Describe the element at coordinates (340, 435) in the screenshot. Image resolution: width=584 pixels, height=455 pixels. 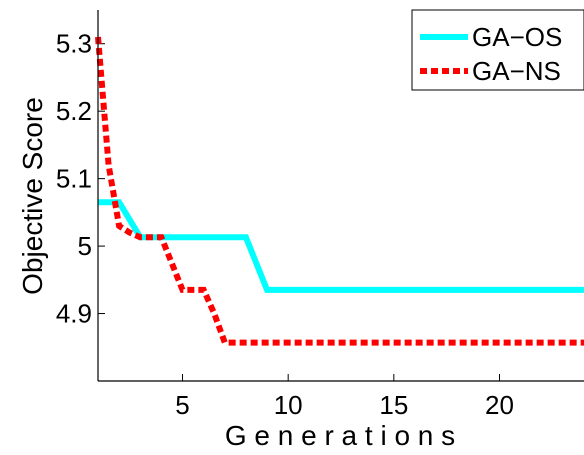
I see `x-axis-label: G e n e r a t i o n s` at that location.